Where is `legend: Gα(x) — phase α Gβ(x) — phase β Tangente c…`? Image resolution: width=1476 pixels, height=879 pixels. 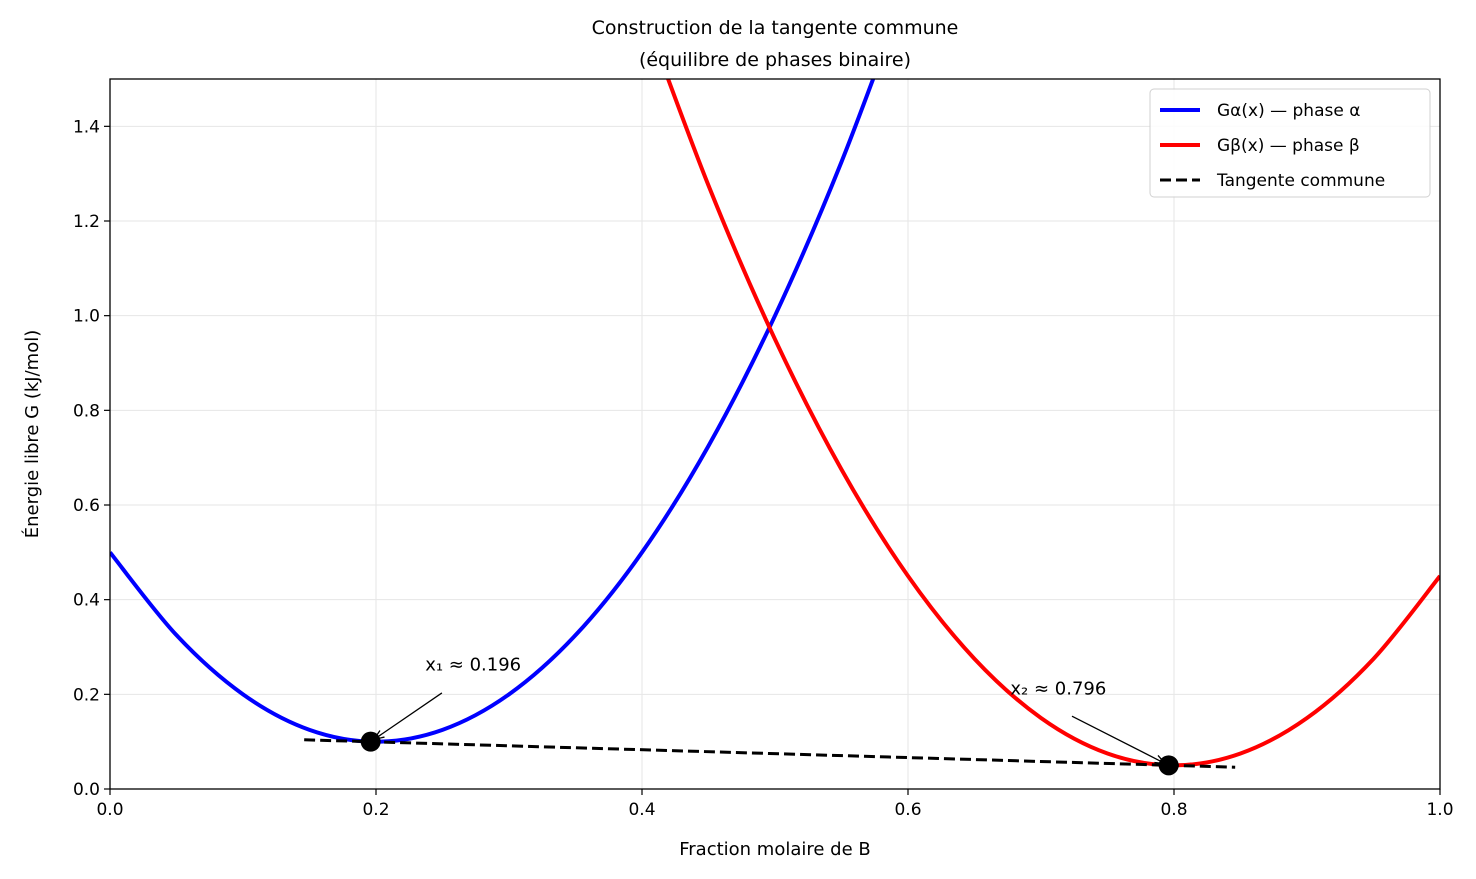
legend: Gα(x) — phase α Gβ(x) — phase β Tangente c… is located at coordinates (1290, 143).